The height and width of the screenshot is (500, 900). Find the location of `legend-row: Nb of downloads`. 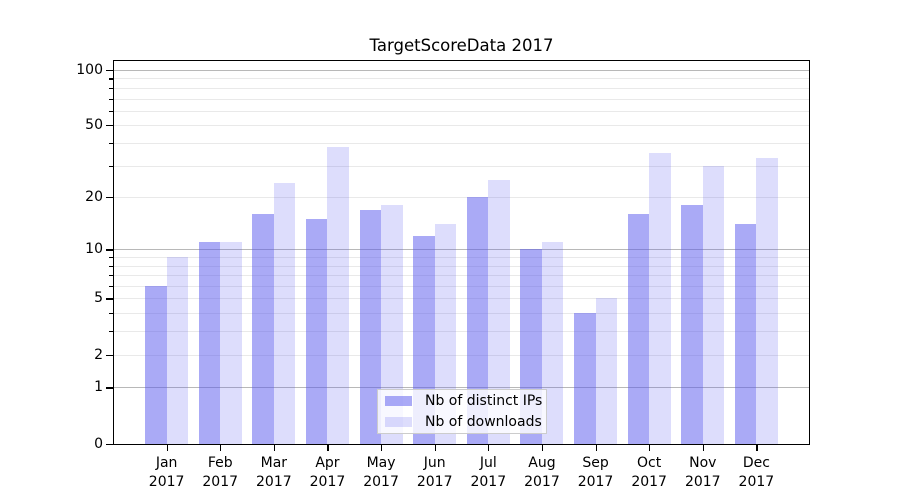

legend-row: Nb of downloads is located at coordinates (465, 422).